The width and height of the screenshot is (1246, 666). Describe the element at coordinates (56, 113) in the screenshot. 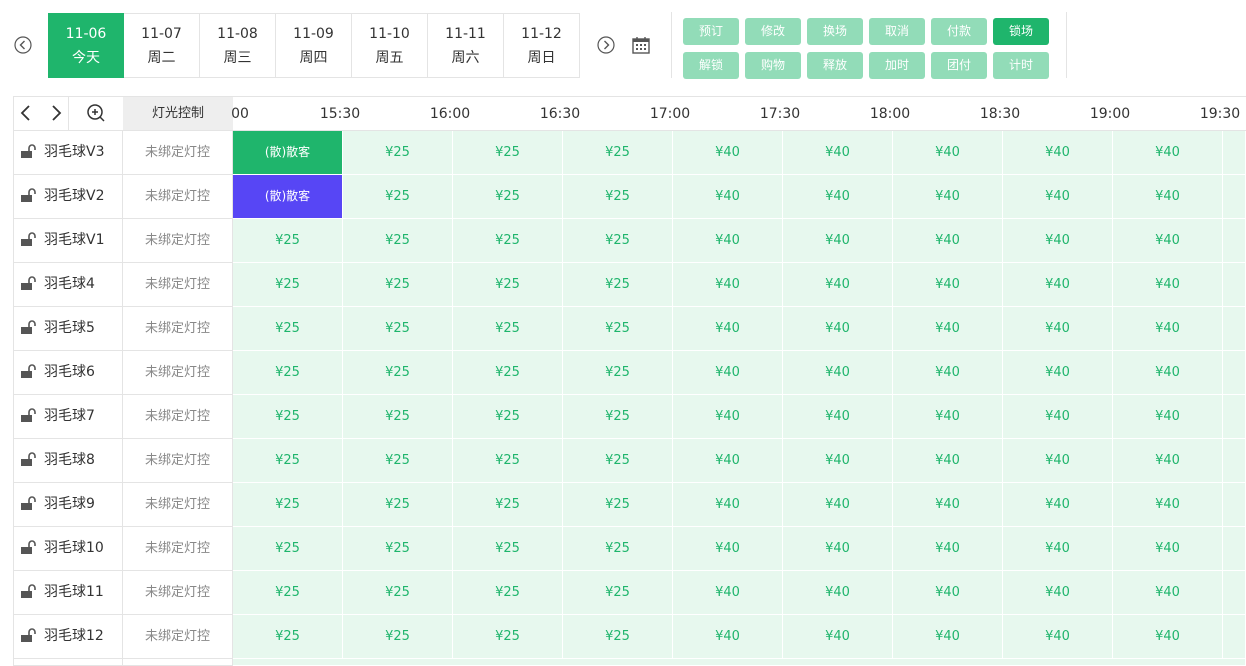

I see `scroll-right` at that location.